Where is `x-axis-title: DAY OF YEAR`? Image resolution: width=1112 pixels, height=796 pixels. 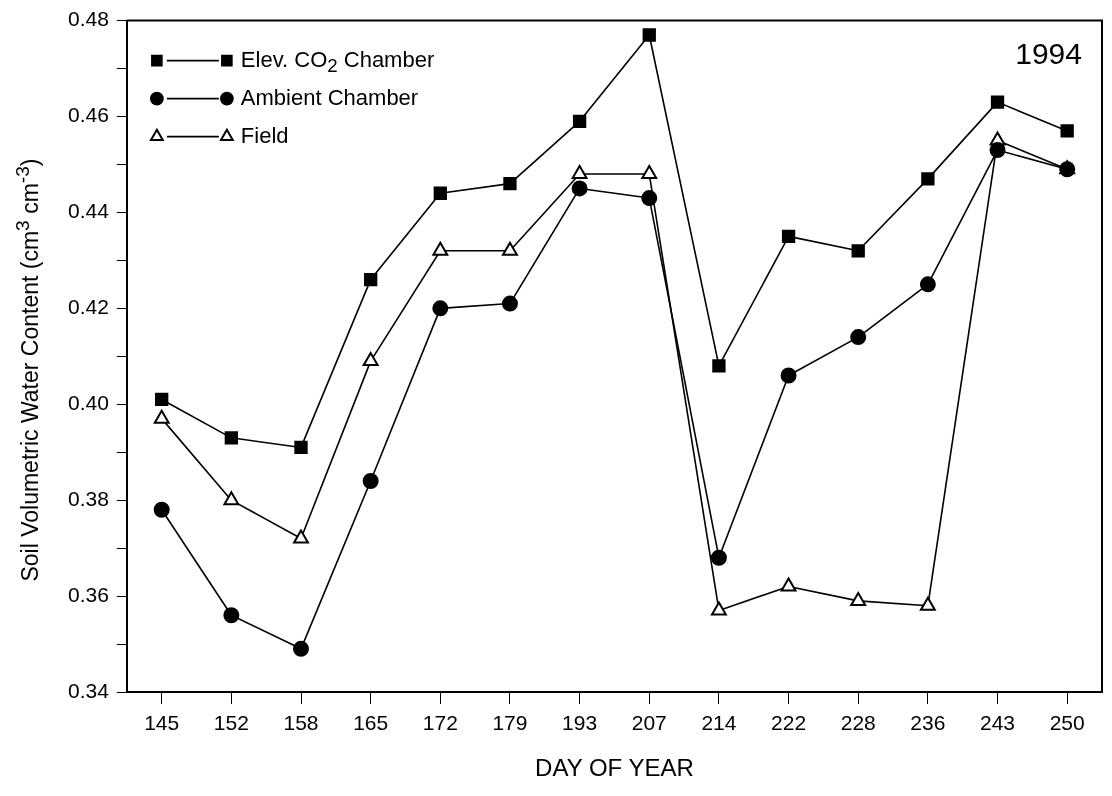
x-axis-title: DAY OF YEAR is located at coordinates (614, 768).